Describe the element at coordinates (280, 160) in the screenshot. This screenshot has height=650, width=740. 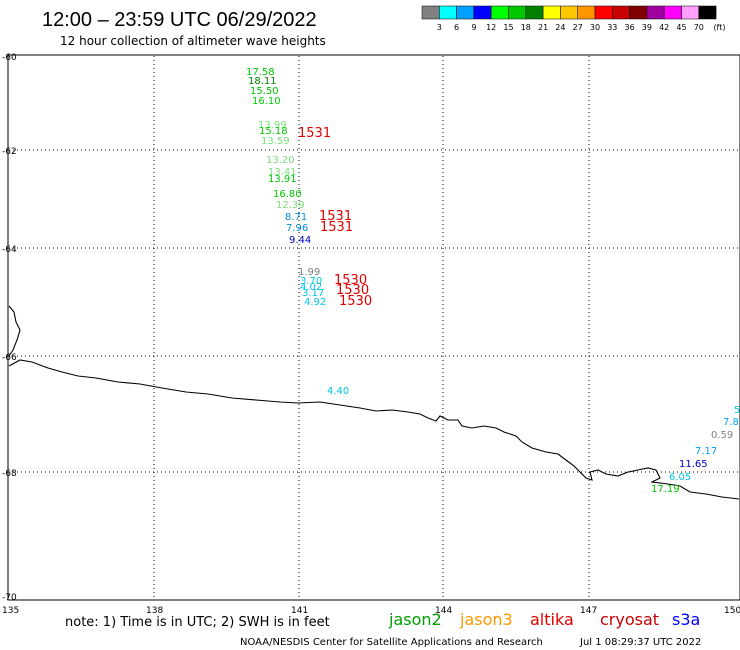
I see `wave-height-label: 13.20` at that location.